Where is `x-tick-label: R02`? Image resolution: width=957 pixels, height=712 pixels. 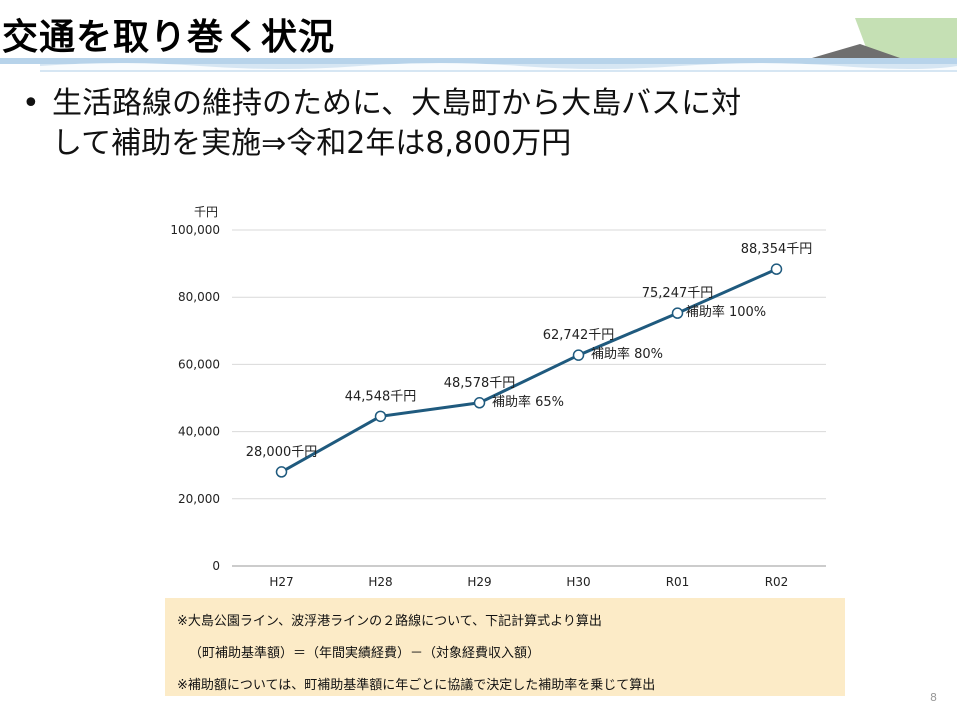
x-tick-label: R02 is located at coordinates (777, 582).